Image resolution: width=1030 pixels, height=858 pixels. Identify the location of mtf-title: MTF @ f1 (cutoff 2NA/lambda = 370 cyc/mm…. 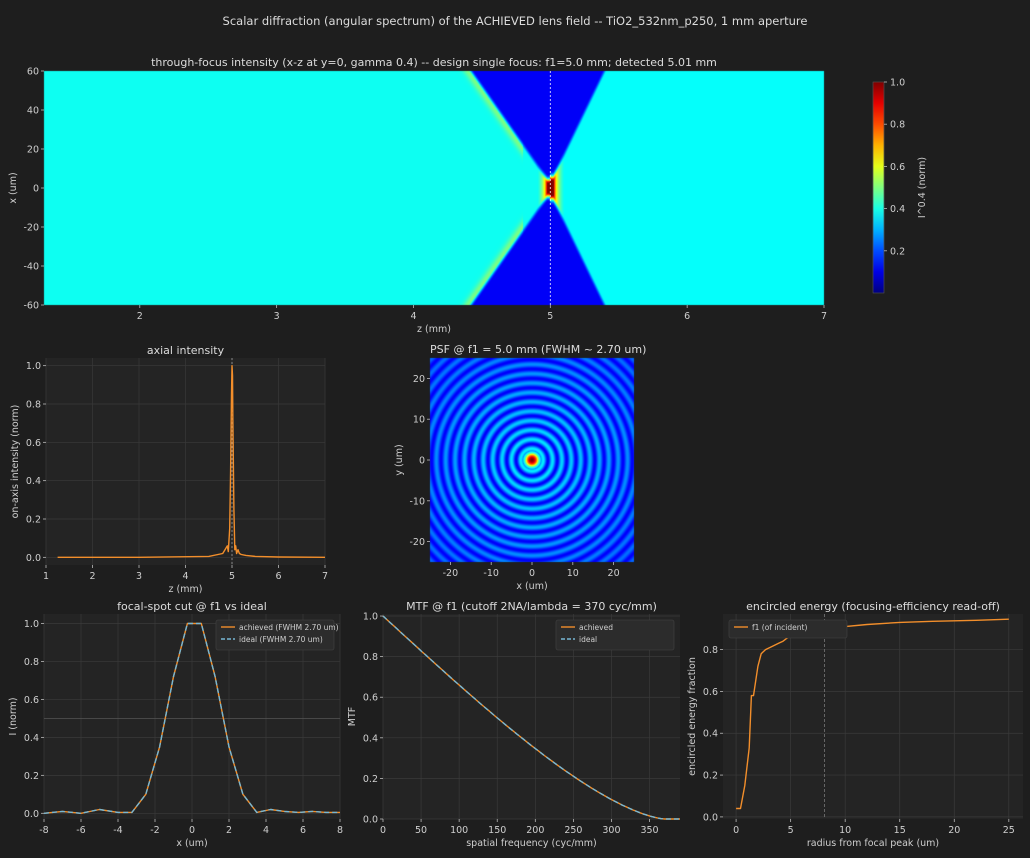
(531, 606).